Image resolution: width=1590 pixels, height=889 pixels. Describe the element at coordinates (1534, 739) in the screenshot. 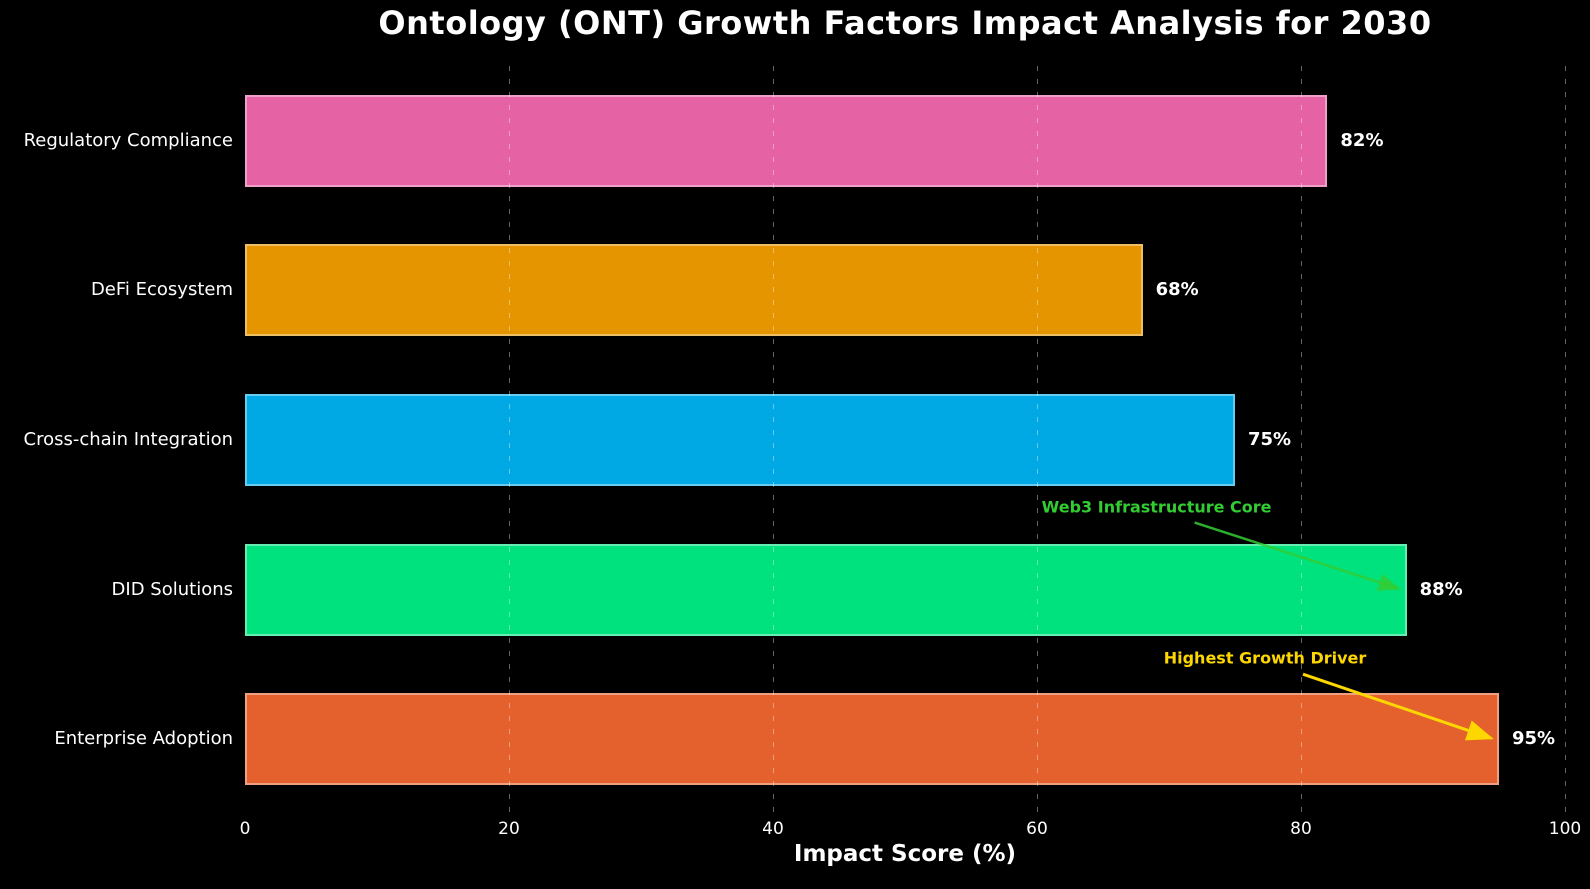

I see `value-label: 95%` at that location.